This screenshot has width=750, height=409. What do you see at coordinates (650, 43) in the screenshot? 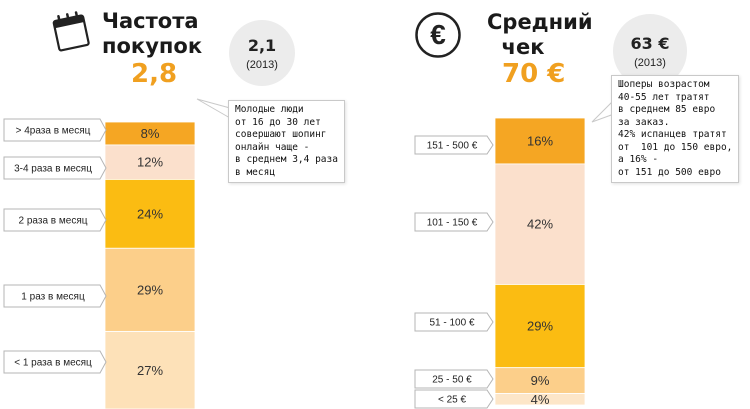
I see `right-circle-value: 63 €` at bounding box center [650, 43].